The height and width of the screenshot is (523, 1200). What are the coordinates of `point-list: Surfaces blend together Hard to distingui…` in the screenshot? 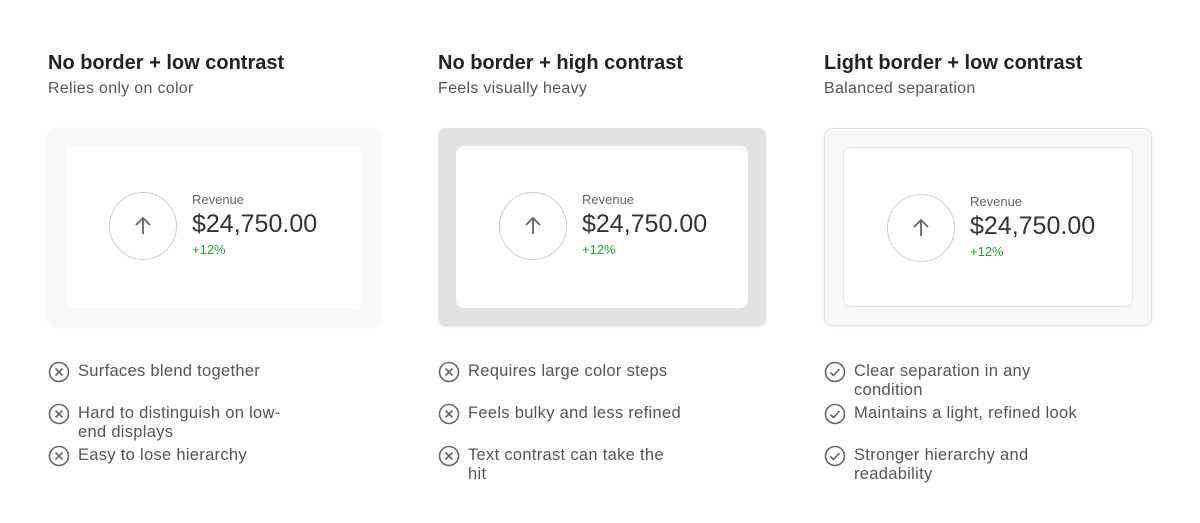 It's located at (166, 424).